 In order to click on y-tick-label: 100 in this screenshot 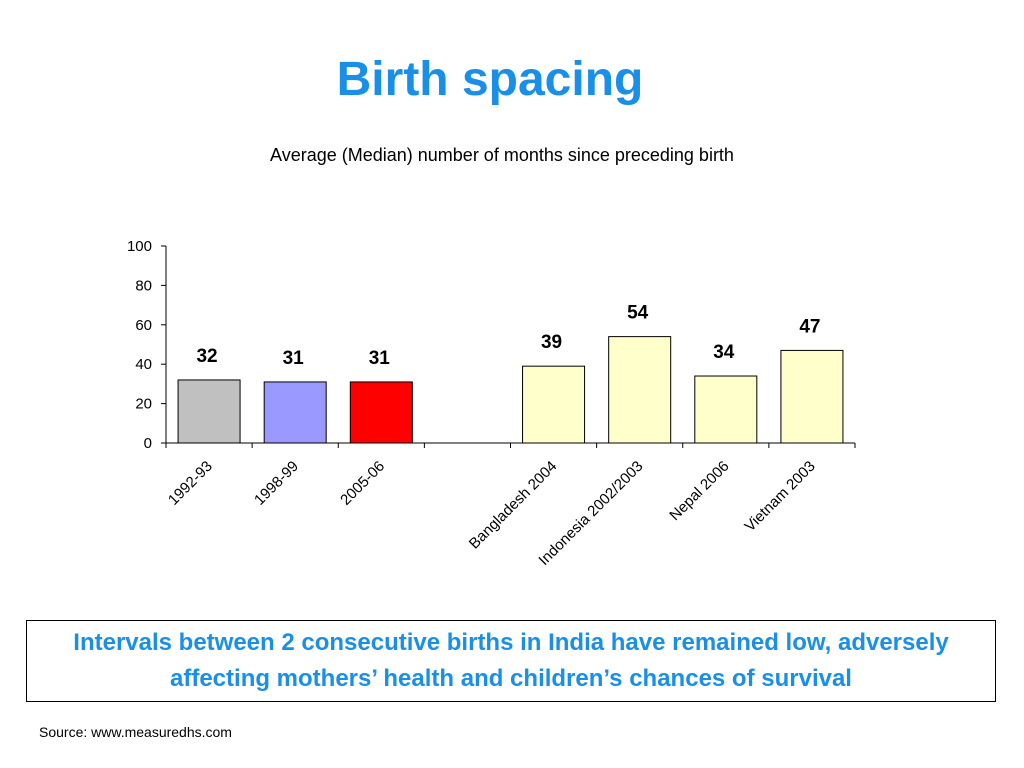, I will do `click(139, 246)`.